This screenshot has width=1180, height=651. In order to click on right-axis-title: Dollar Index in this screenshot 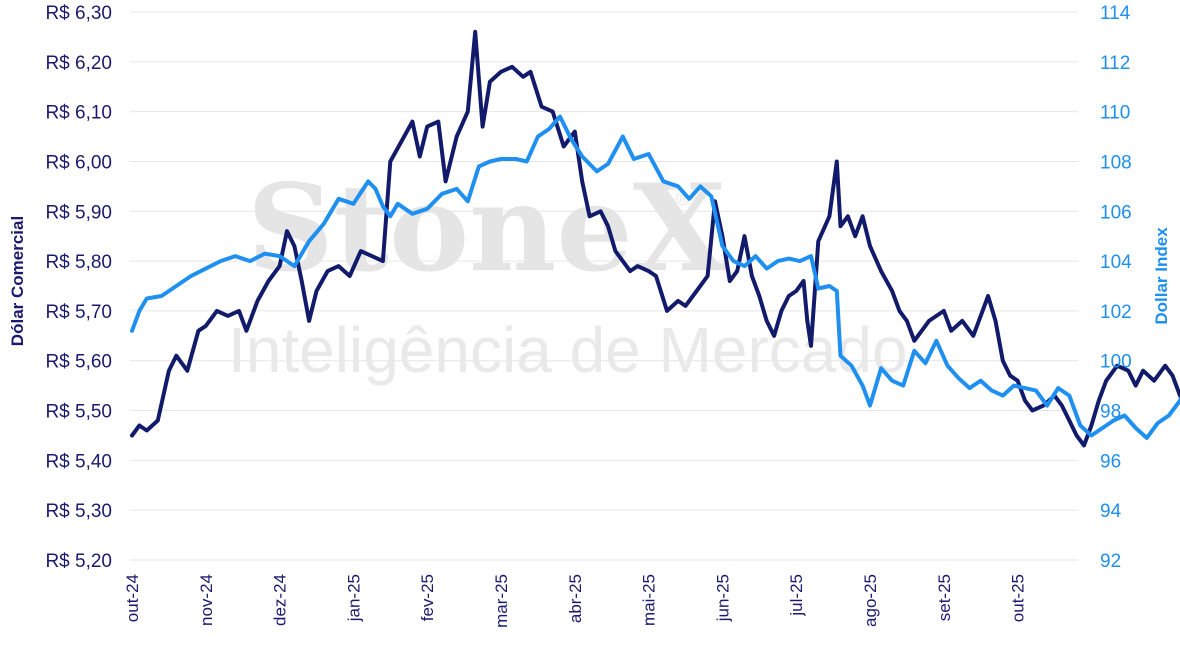, I will do `click(1161, 276)`.